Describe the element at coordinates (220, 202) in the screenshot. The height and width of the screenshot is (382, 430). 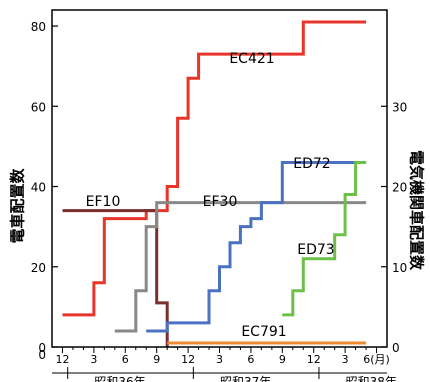
I see `series-label-ef30: EF30` at that location.